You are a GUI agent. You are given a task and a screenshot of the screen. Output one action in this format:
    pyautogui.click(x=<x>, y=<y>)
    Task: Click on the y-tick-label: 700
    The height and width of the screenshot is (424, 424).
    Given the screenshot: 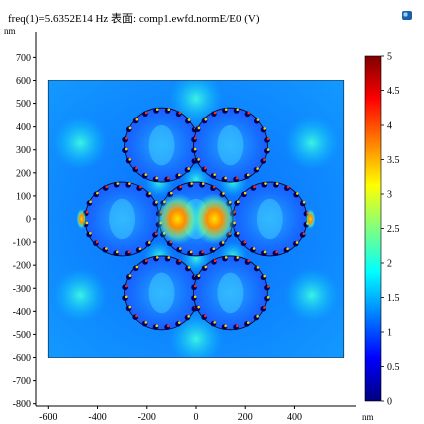 What is the action you would take?
    pyautogui.click(x=23, y=58)
    